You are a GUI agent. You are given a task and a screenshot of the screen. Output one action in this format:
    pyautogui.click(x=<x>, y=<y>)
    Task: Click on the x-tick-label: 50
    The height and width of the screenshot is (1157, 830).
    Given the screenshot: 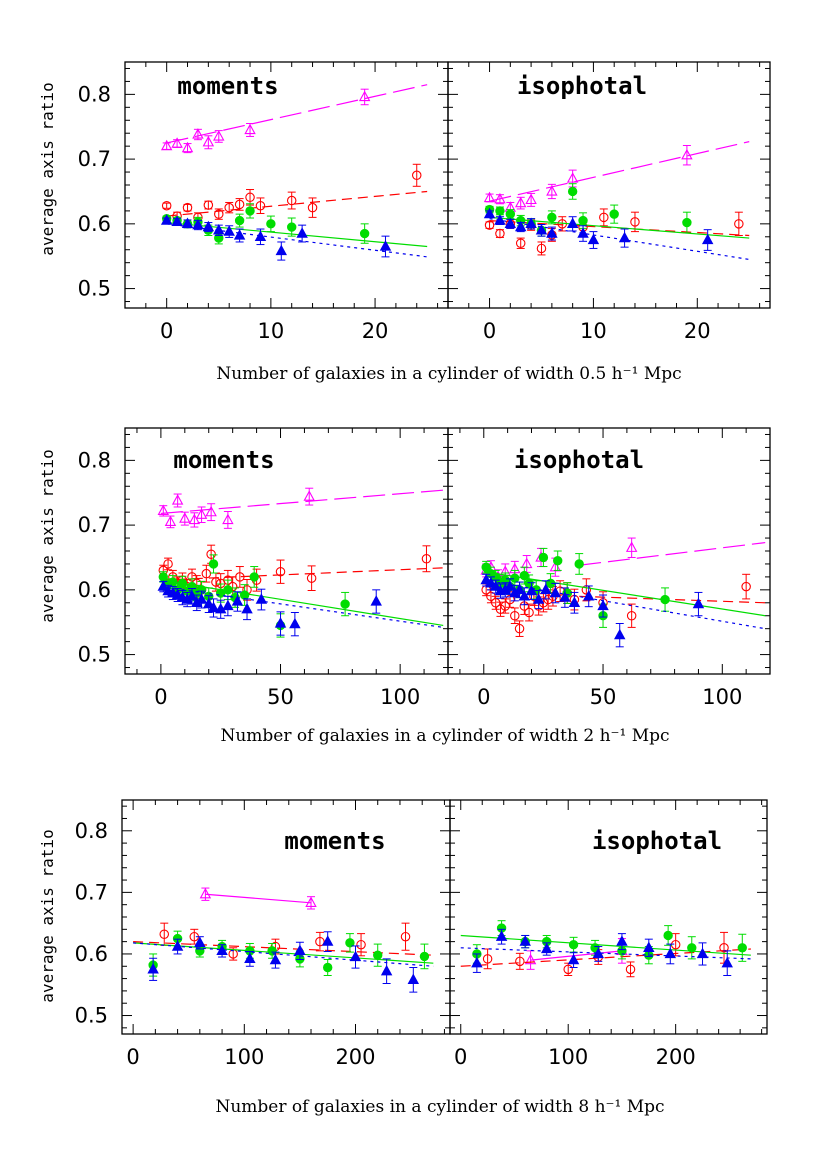 What is the action you would take?
    pyautogui.click(x=280, y=697)
    